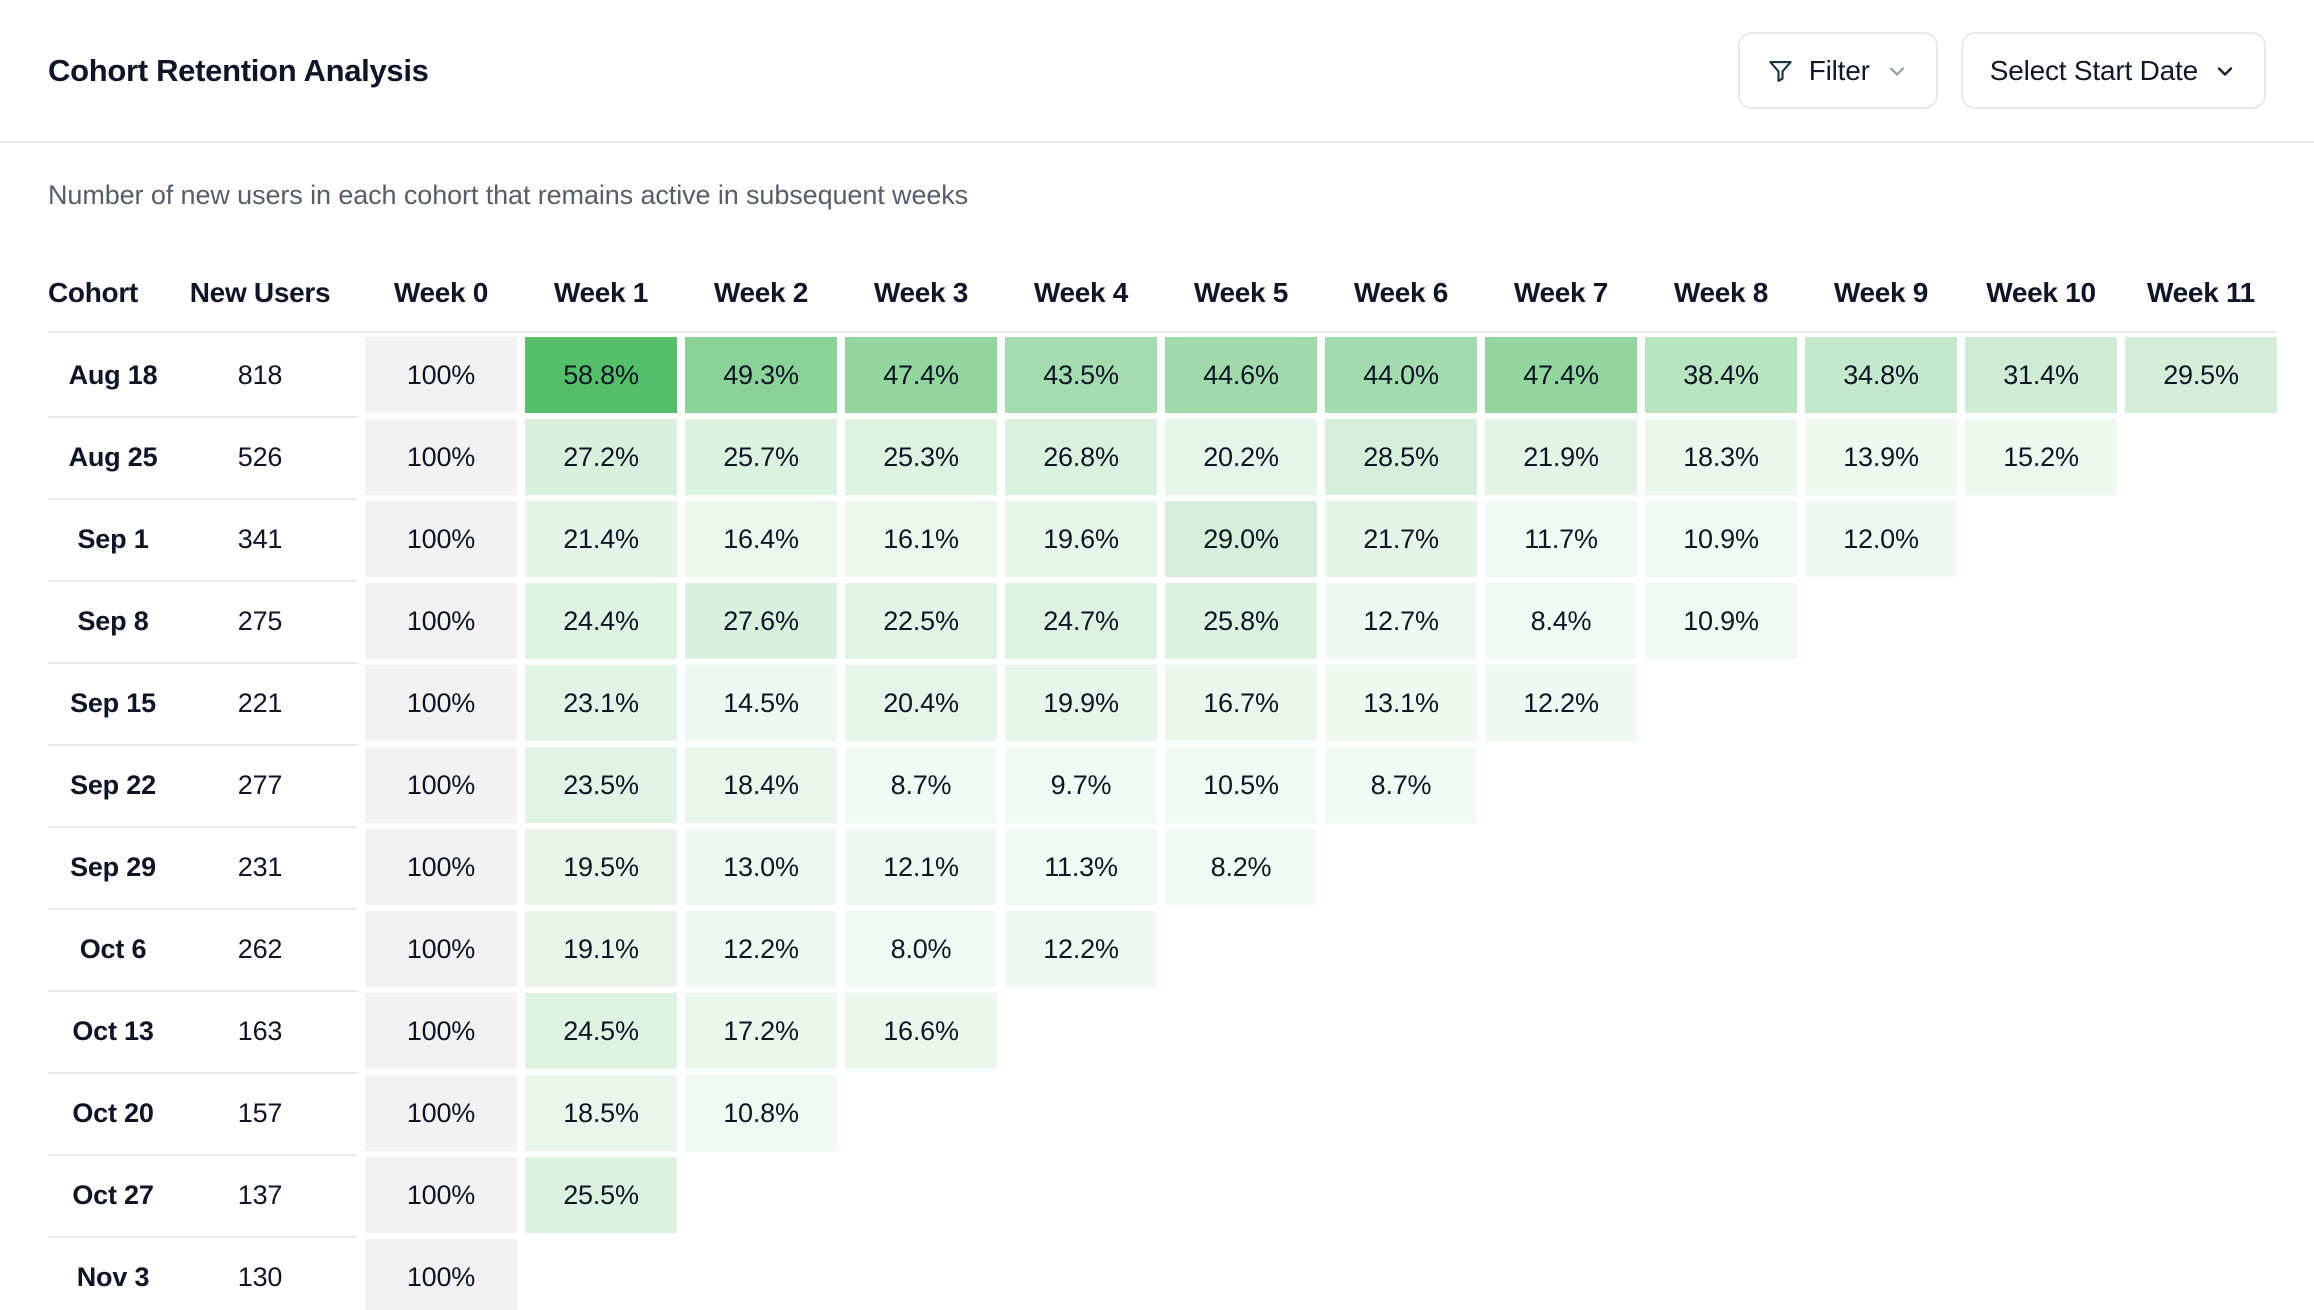 The width and height of the screenshot is (2314, 1310). I want to click on retention-cell-week-5: 44.6%, so click(1241, 375).